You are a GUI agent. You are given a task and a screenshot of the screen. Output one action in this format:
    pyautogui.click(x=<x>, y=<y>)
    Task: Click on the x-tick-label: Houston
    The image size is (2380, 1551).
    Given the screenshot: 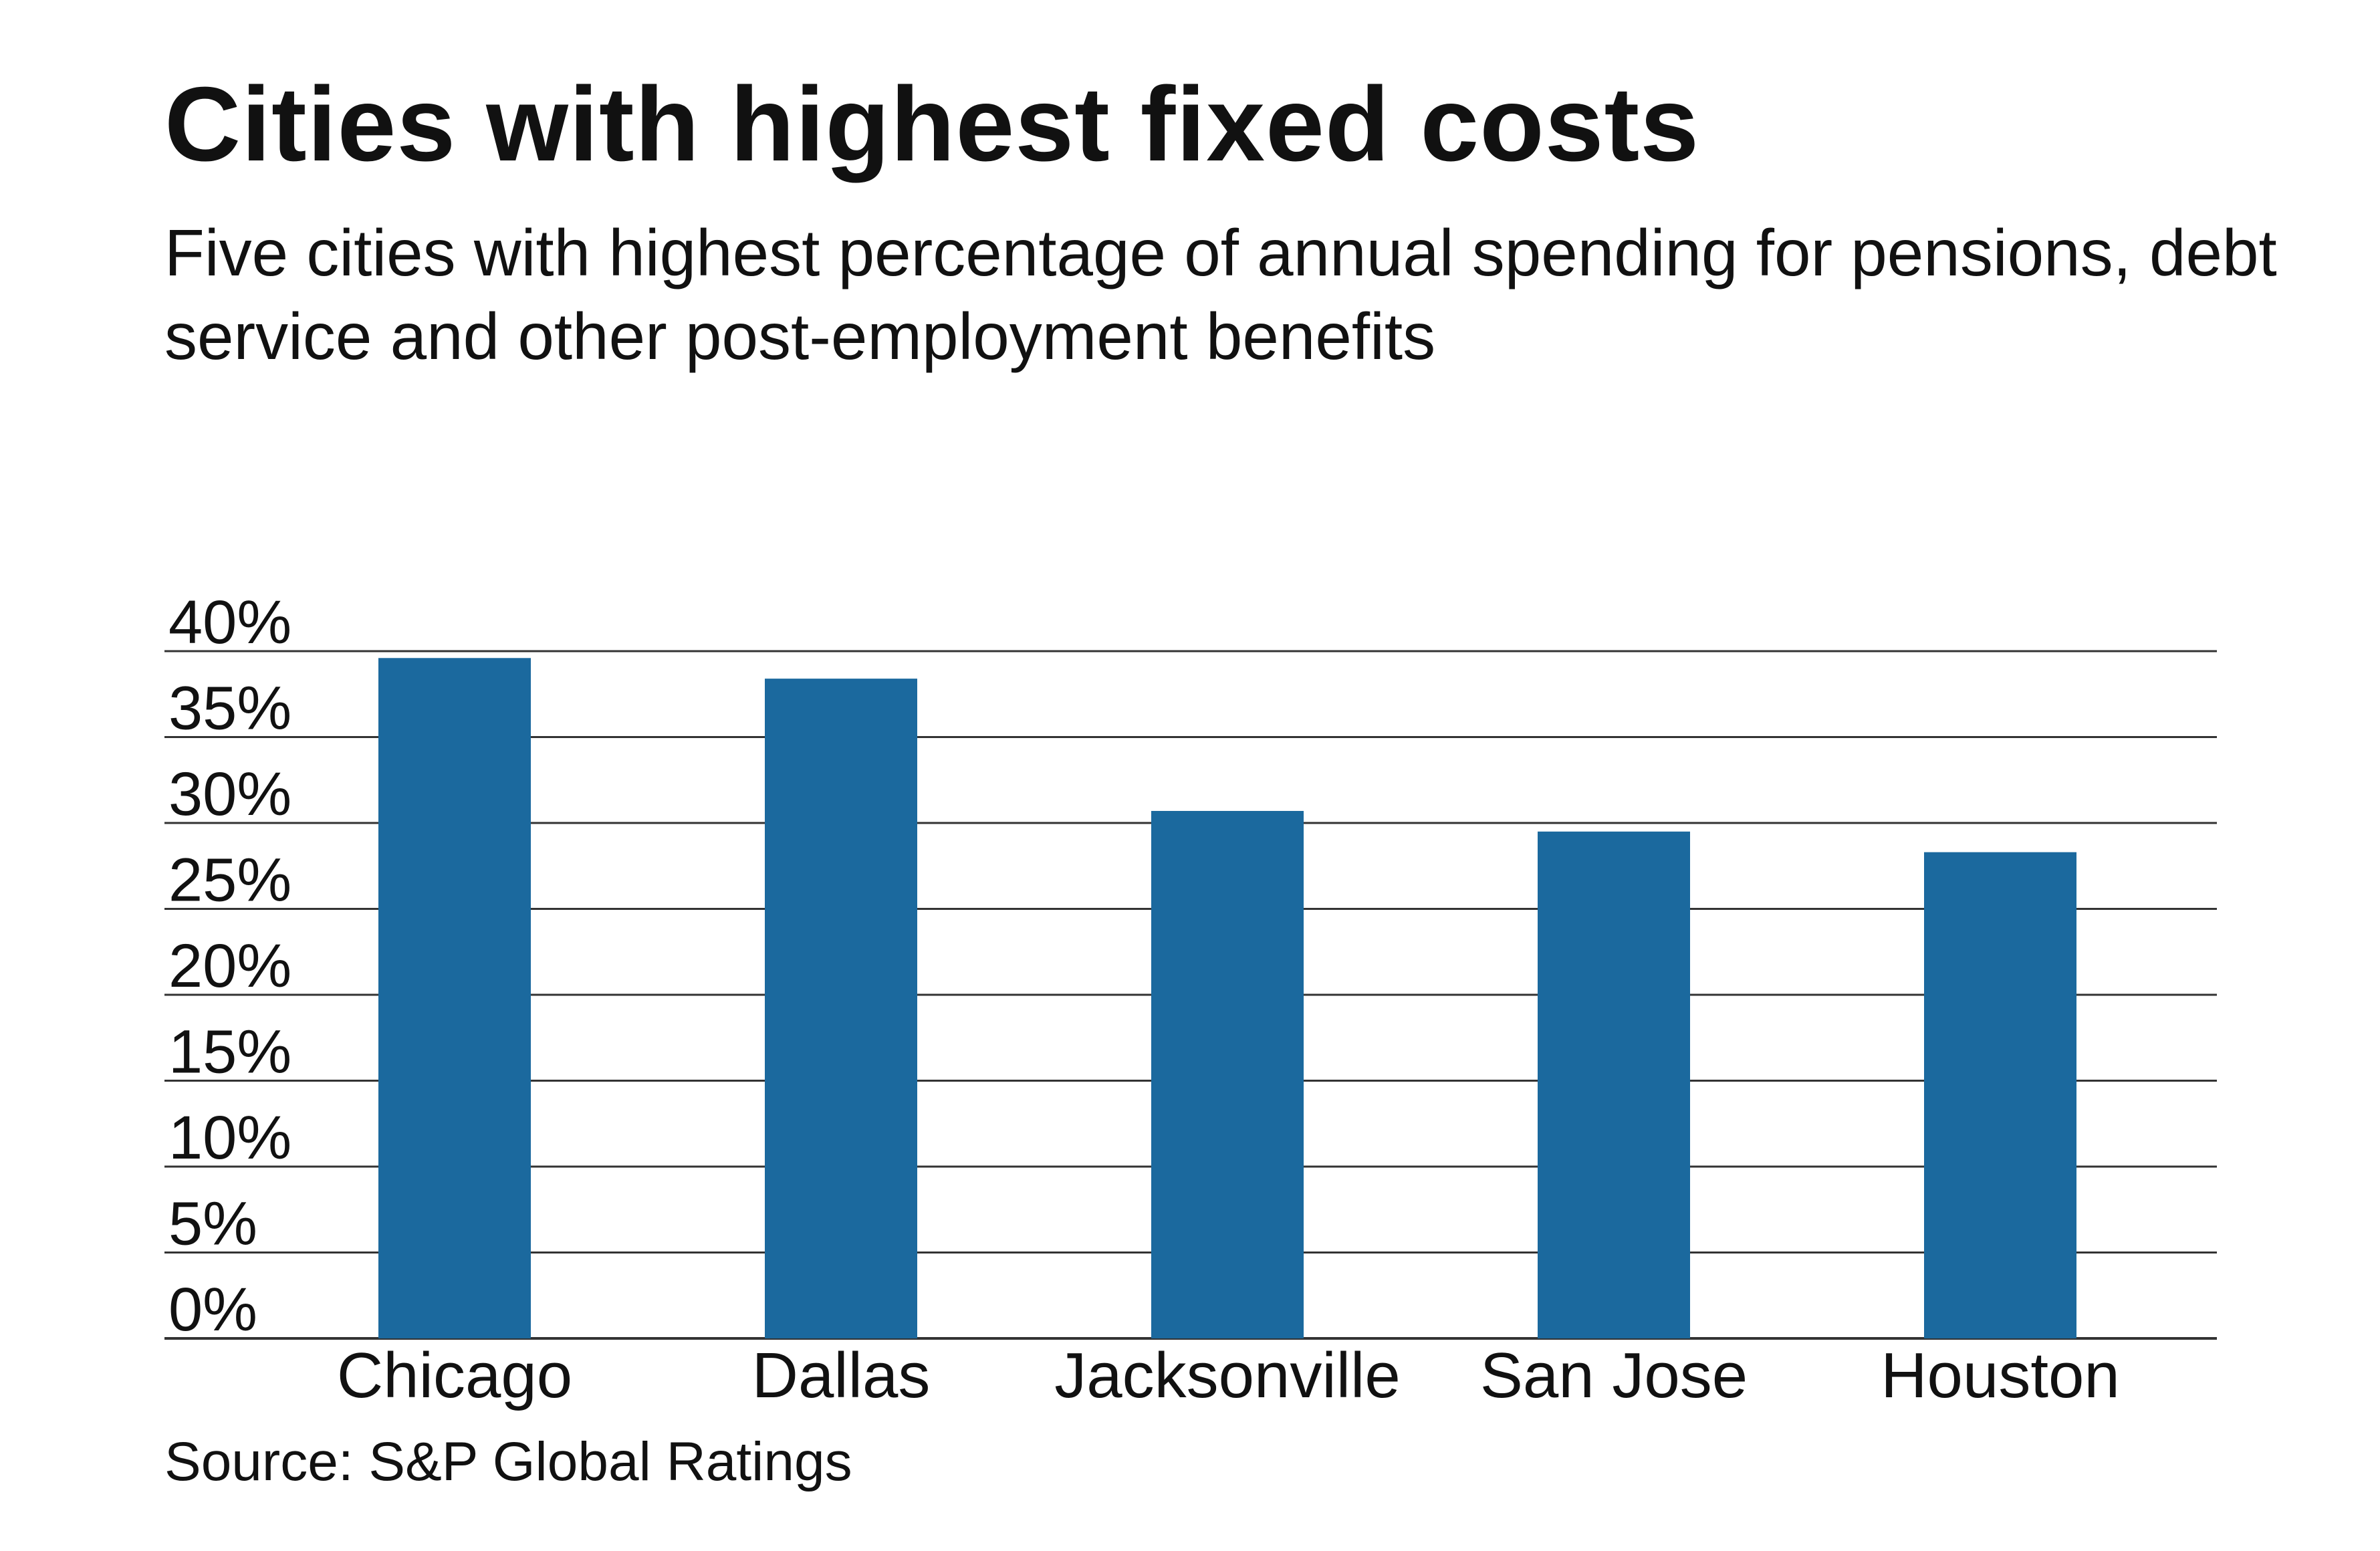 What is the action you would take?
    pyautogui.click(x=2000, y=1375)
    